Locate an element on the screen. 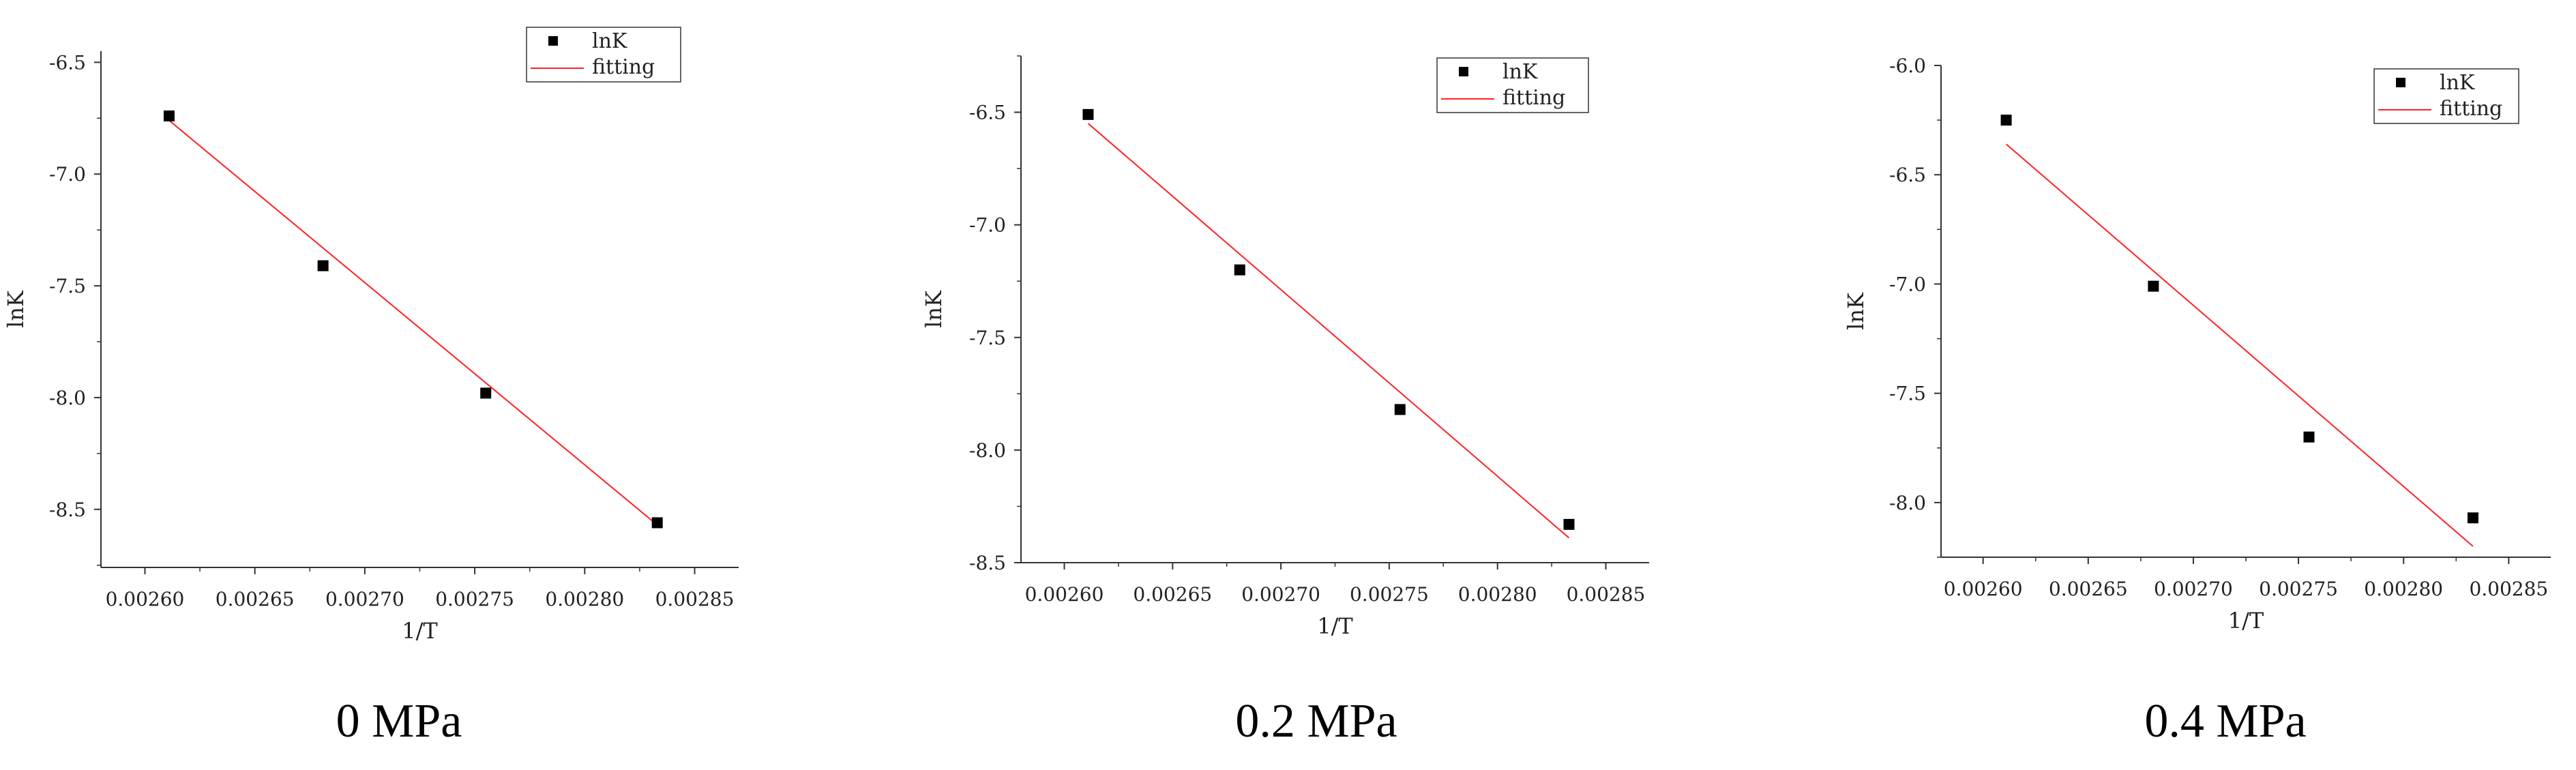  panel-caption: 0.2 MPa is located at coordinates (1316, 721).